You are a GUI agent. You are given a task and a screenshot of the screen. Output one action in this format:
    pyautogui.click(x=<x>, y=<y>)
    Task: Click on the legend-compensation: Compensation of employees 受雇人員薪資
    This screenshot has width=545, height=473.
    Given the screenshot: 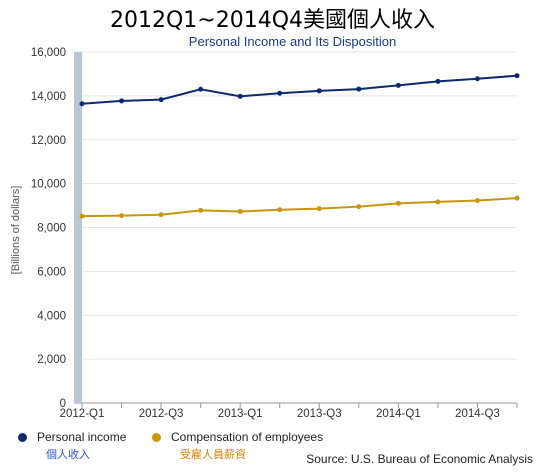 What is the action you would take?
    pyautogui.click(x=237, y=446)
    